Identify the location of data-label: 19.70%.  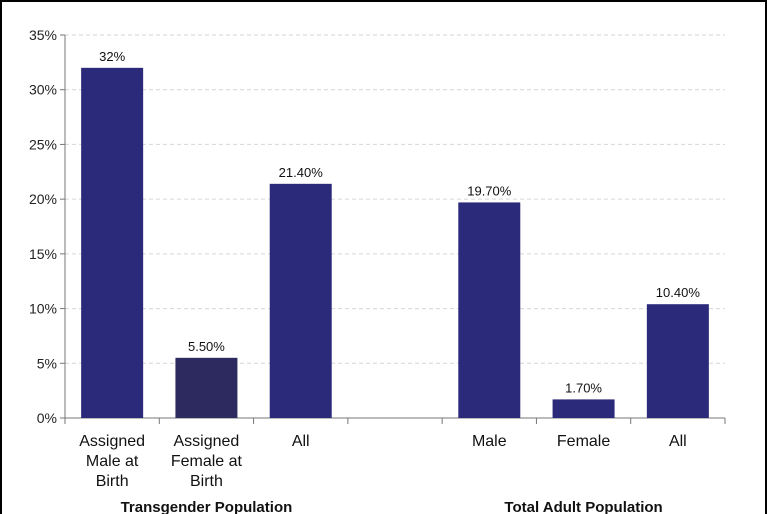
(489, 190).